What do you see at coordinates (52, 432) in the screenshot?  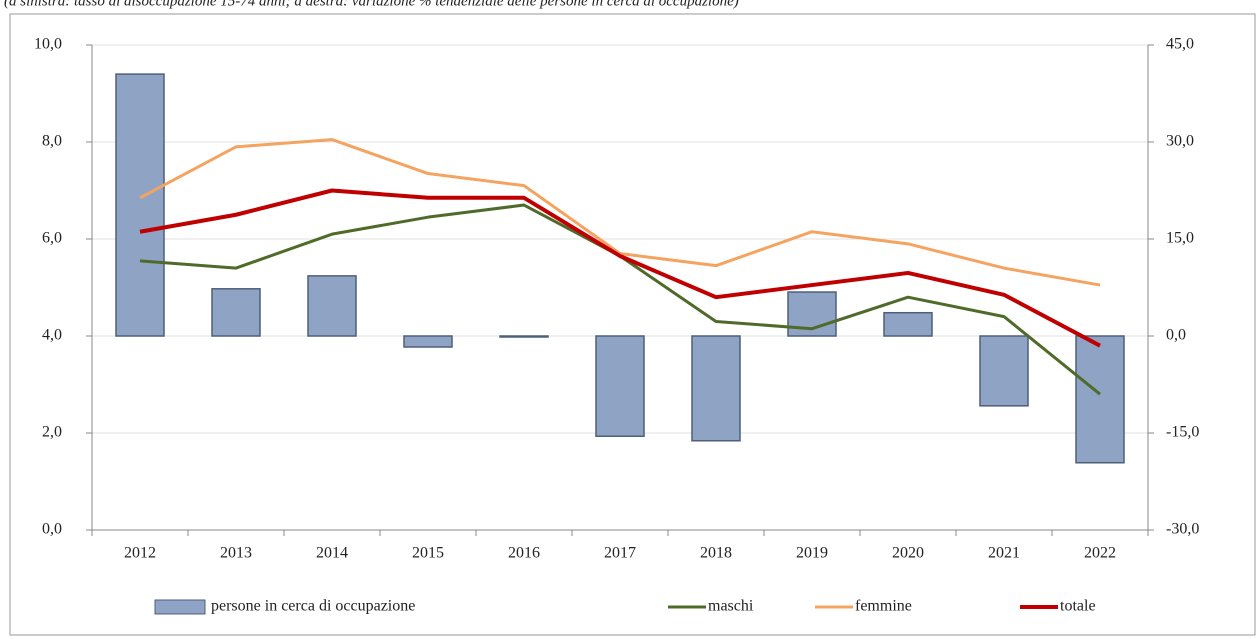 I see `y-tick-label: 2,0` at bounding box center [52, 432].